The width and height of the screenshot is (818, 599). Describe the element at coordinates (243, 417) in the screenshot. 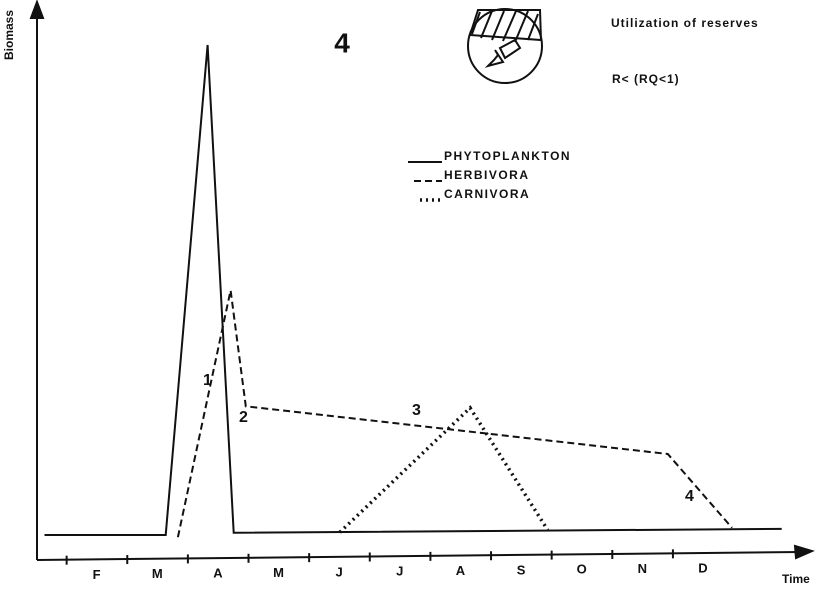

I see `annotation: 2` at that location.